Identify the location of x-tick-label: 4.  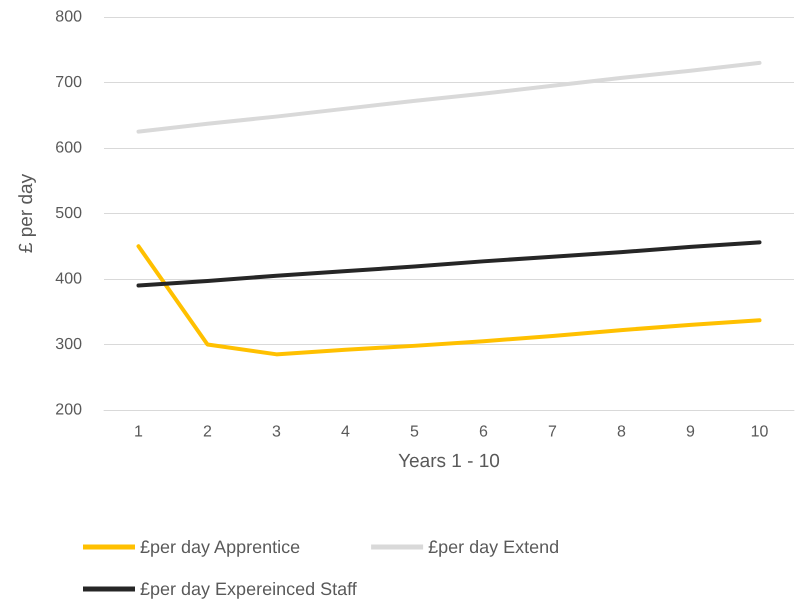
(345, 432).